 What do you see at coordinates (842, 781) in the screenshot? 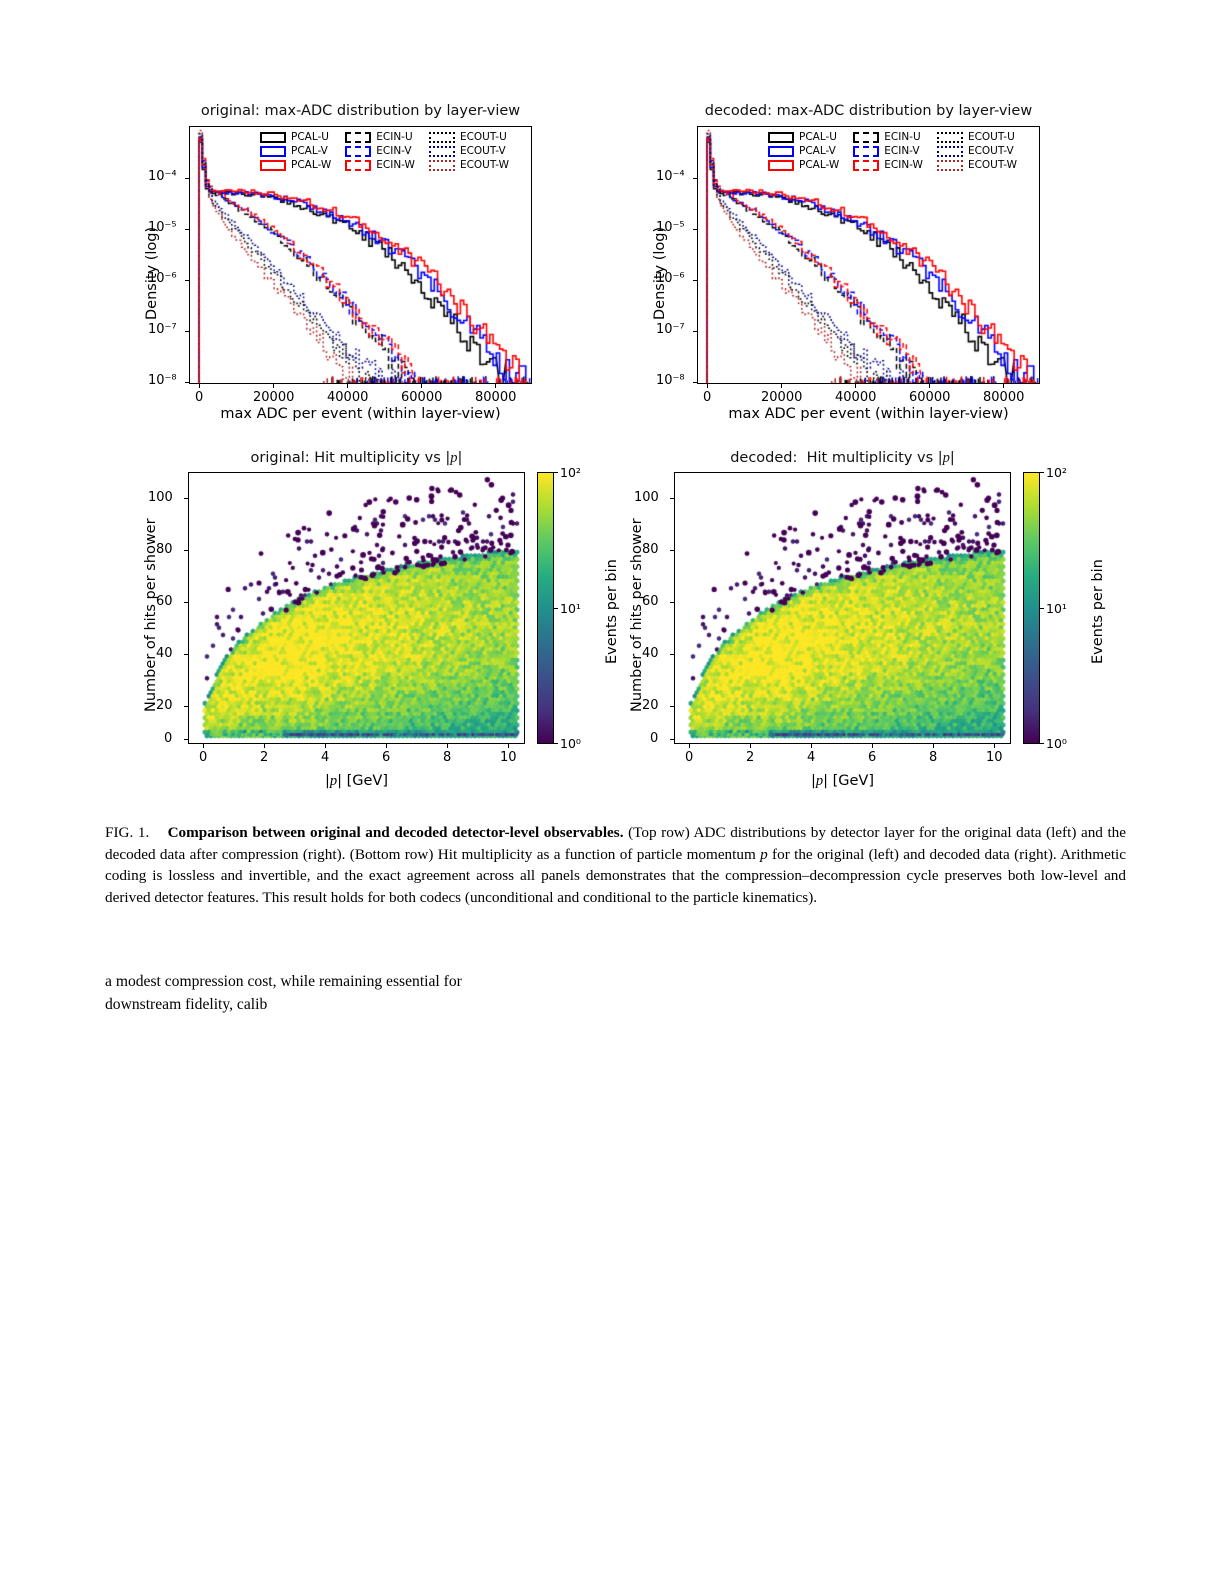
I see `panel-bottom-right-xlabel: |p| [GeV]` at bounding box center [842, 781].